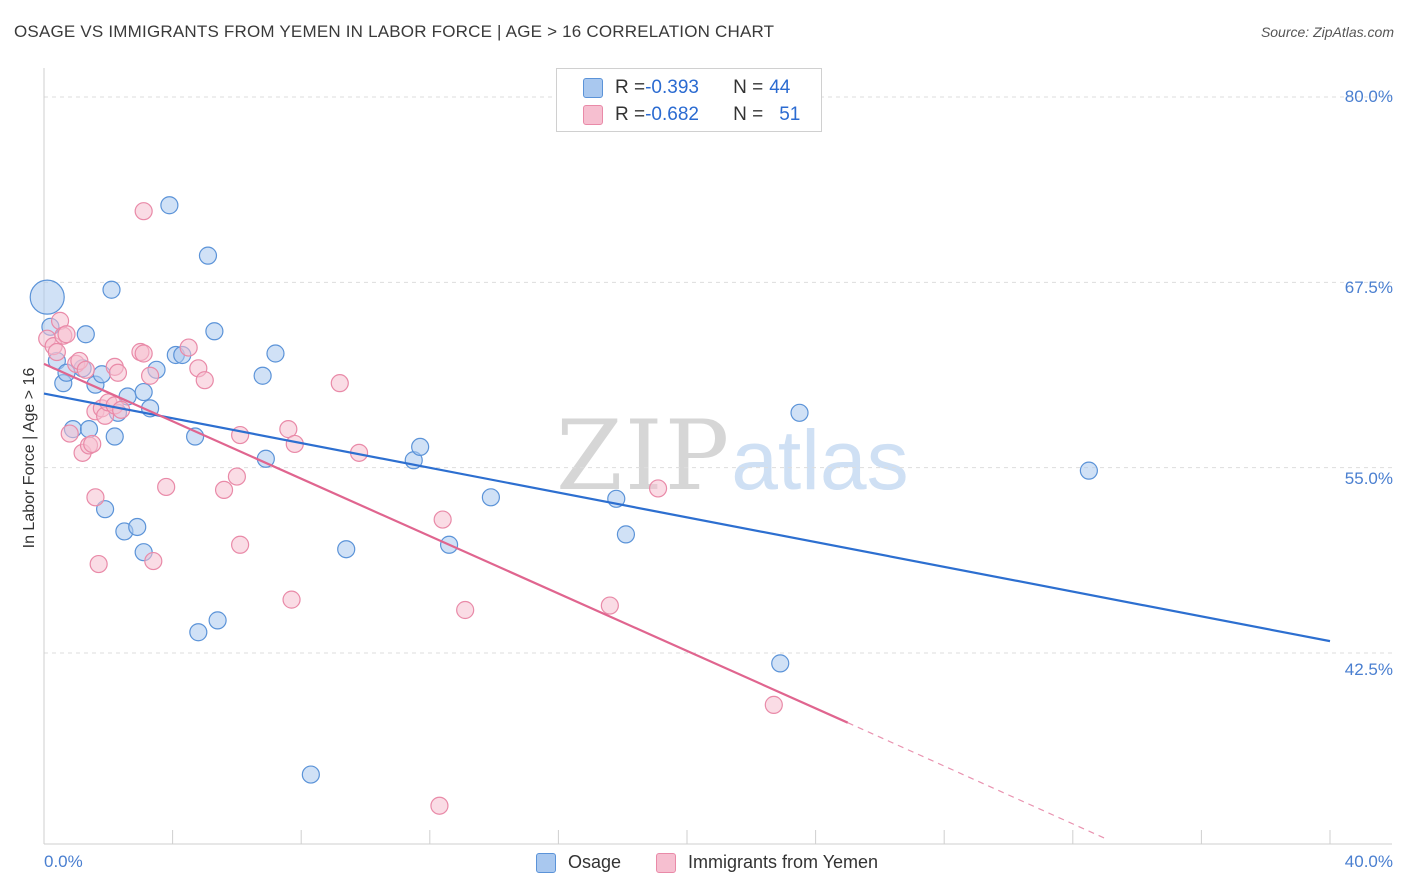 This screenshot has height=892, width=1406. I want to click on y-axis-label: In Labor Force | Age > 16, so click(29, 458).